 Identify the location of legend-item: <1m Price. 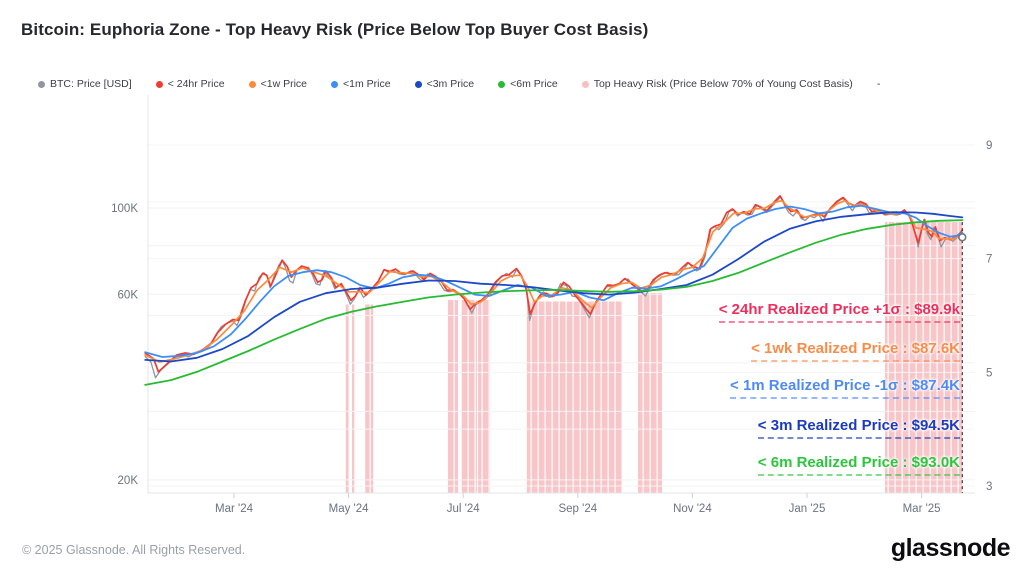
(361, 84).